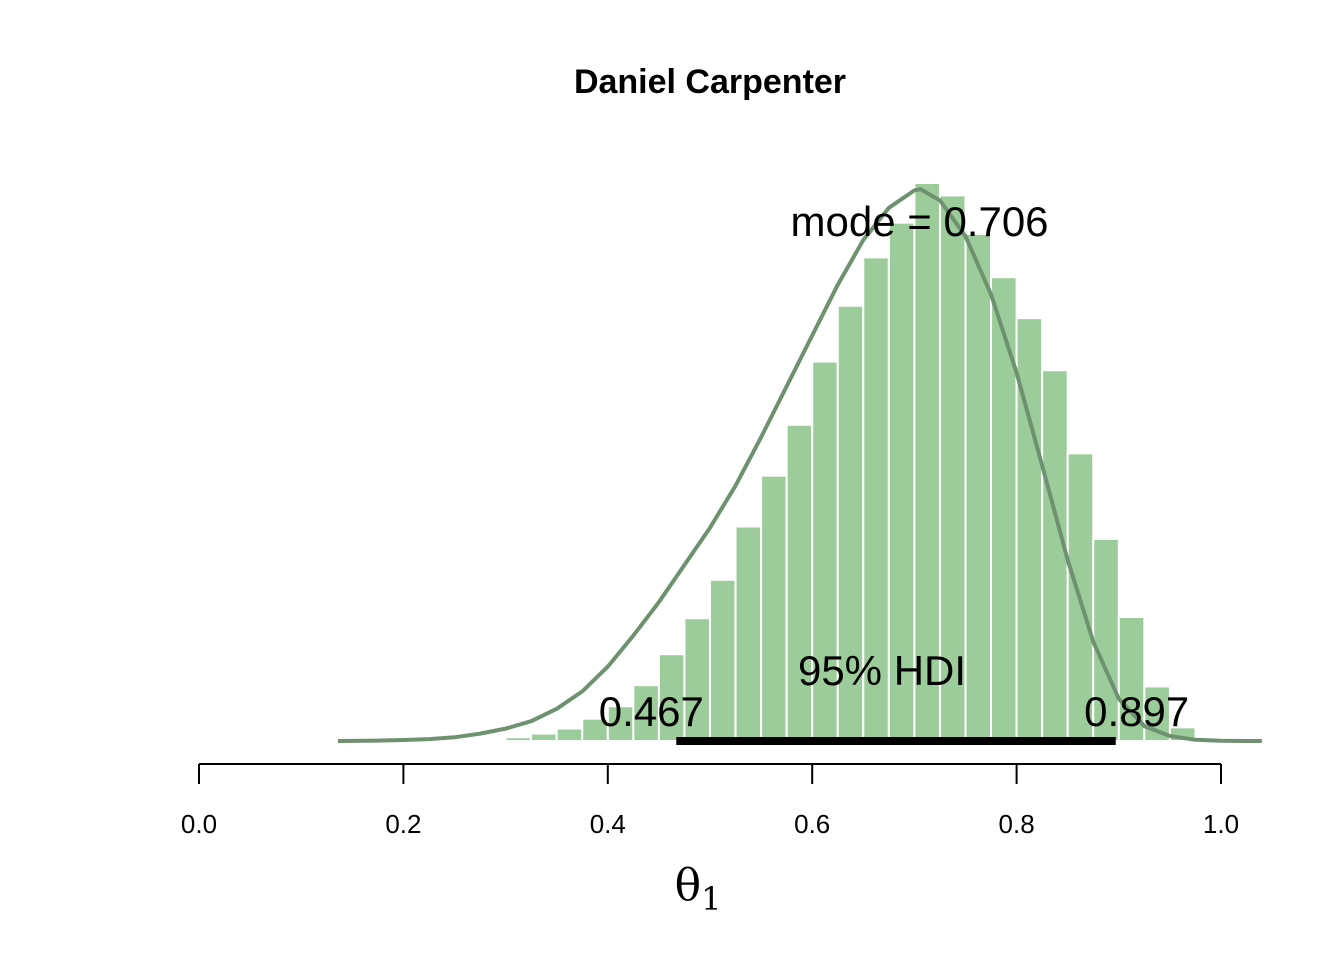  I want to click on hdi-label: 95% HDI, so click(882, 670).